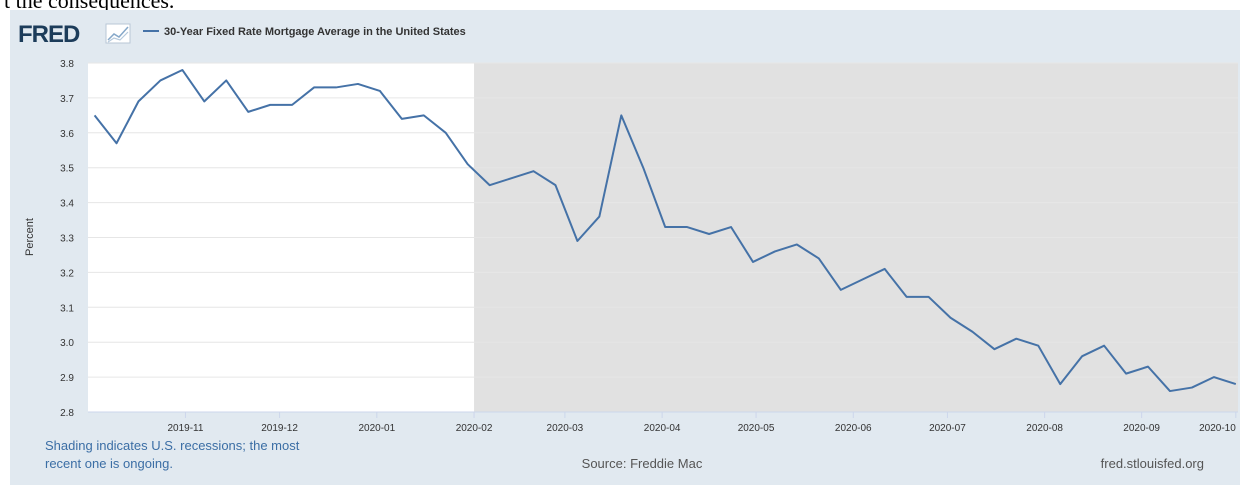 The width and height of the screenshot is (1245, 485). I want to click on source: Source: Freddie Mac, so click(642, 463).